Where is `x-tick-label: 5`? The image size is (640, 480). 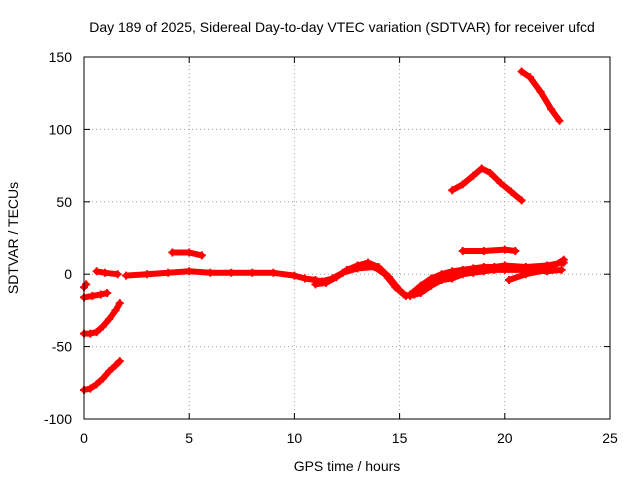 x-tick-label: 5 is located at coordinates (189, 438).